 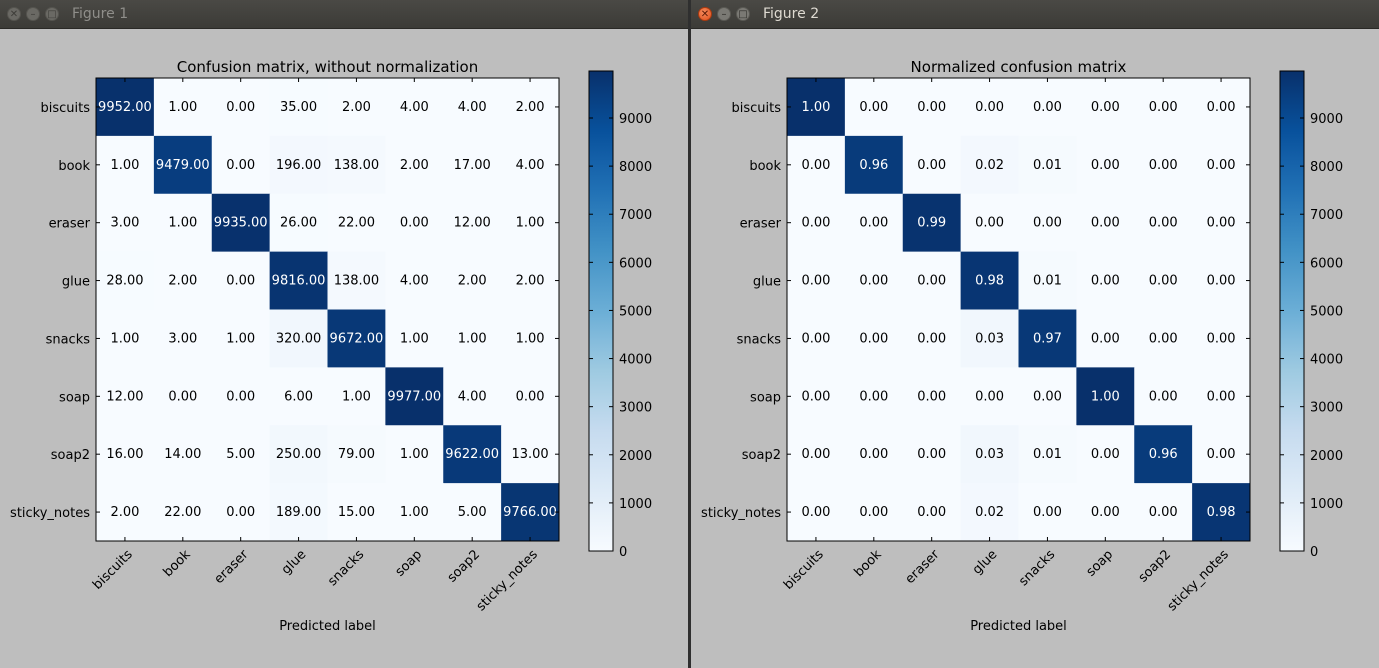 What do you see at coordinates (1326, 263) in the screenshot?
I see `colorbar-tick-label: 6000` at bounding box center [1326, 263].